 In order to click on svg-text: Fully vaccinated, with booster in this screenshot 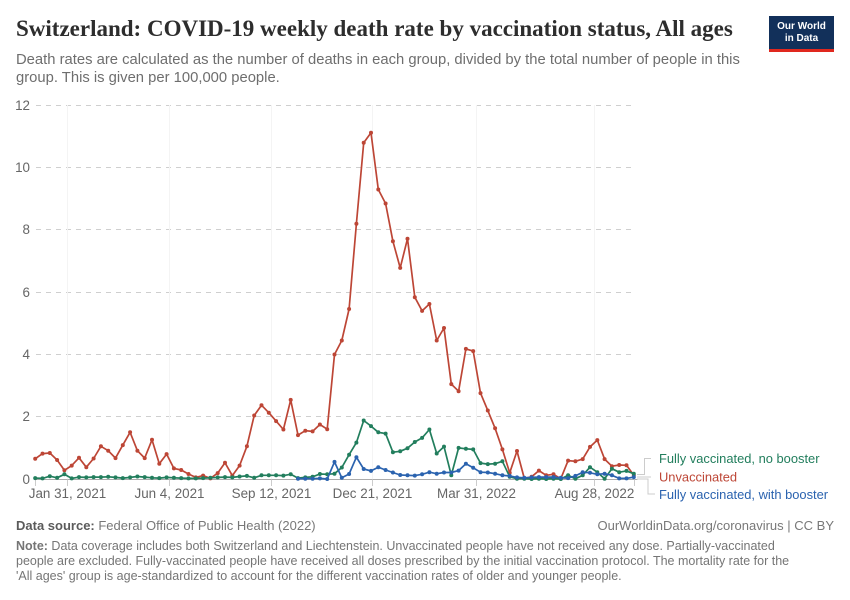, I will do `click(744, 494)`.